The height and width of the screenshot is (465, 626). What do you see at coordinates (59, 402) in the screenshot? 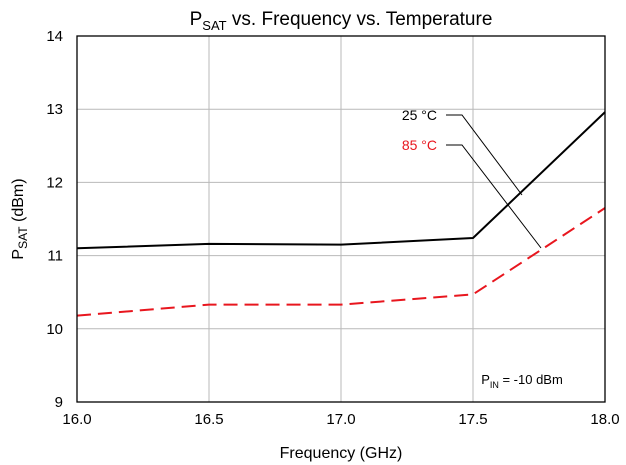
I see `y-tick-label: 9` at bounding box center [59, 402].